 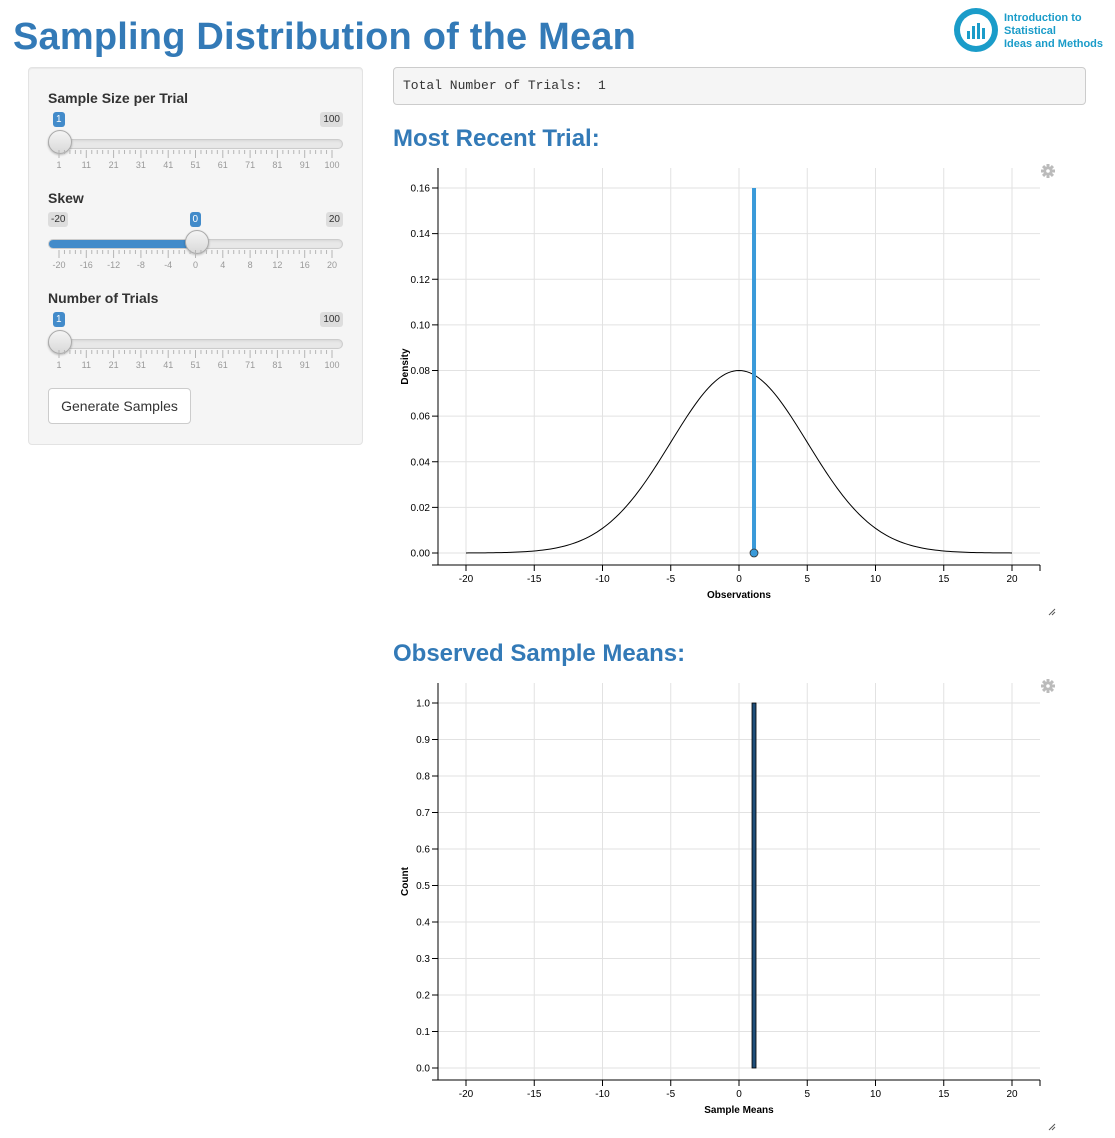 What do you see at coordinates (421, 234) in the screenshot?
I see `y-tick-label: 0.14` at bounding box center [421, 234].